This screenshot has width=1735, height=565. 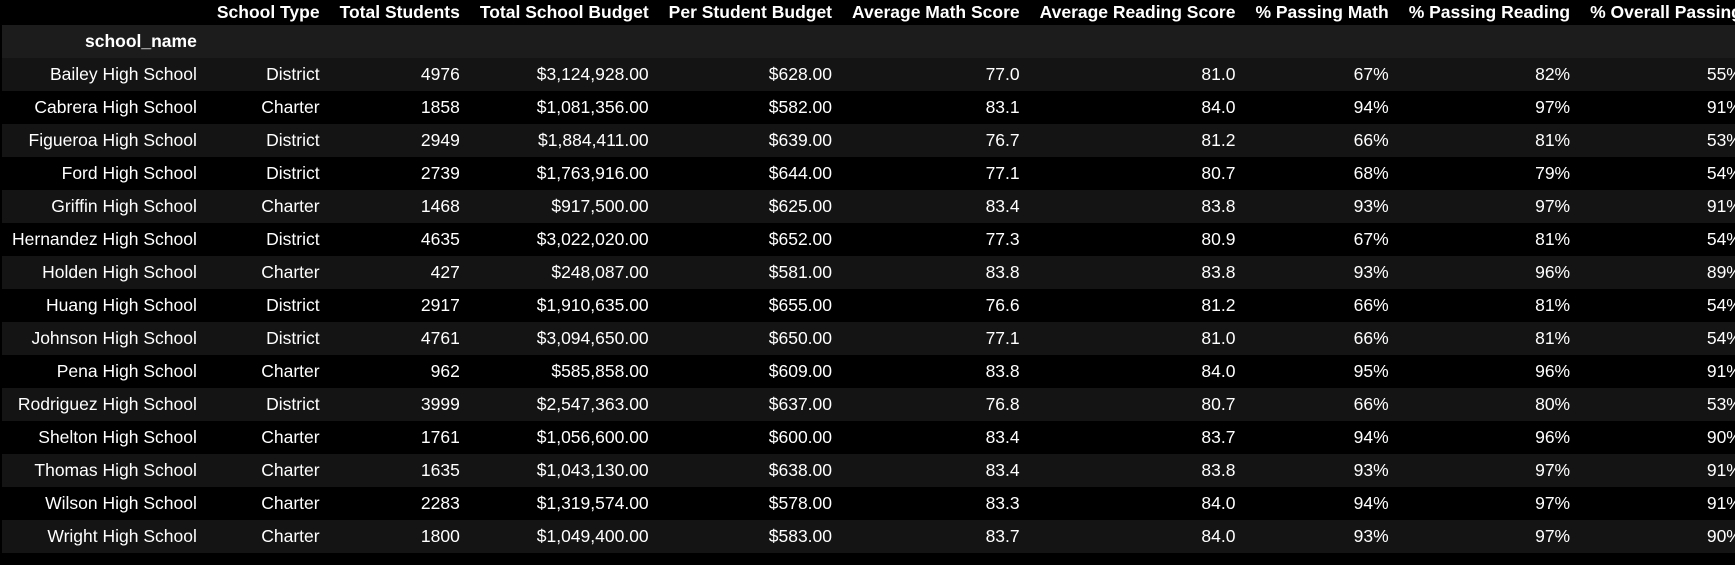 What do you see at coordinates (1002, 305) in the screenshot?
I see `cell-average-math-score: 76.6` at bounding box center [1002, 305].